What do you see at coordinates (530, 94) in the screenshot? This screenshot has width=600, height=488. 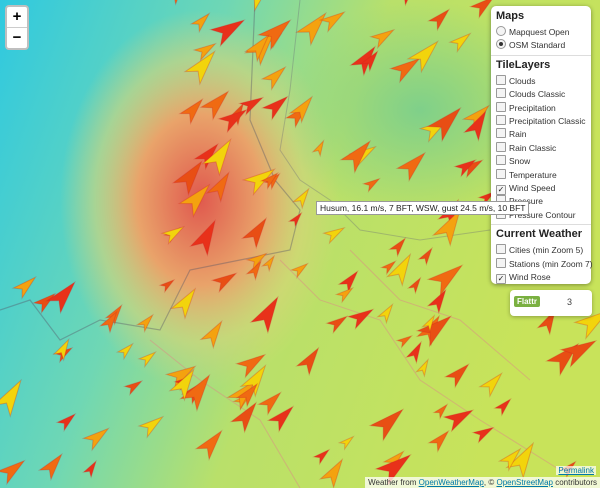 I see `layer-option: Clouds Classic` at bounding box center [530, 94].